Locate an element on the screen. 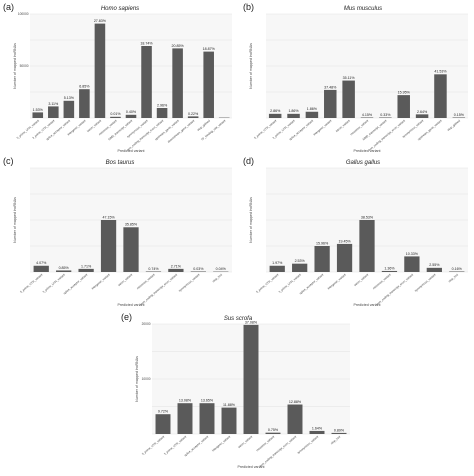  bar-data-label: 37.08% is located at coordinates (251, 322).